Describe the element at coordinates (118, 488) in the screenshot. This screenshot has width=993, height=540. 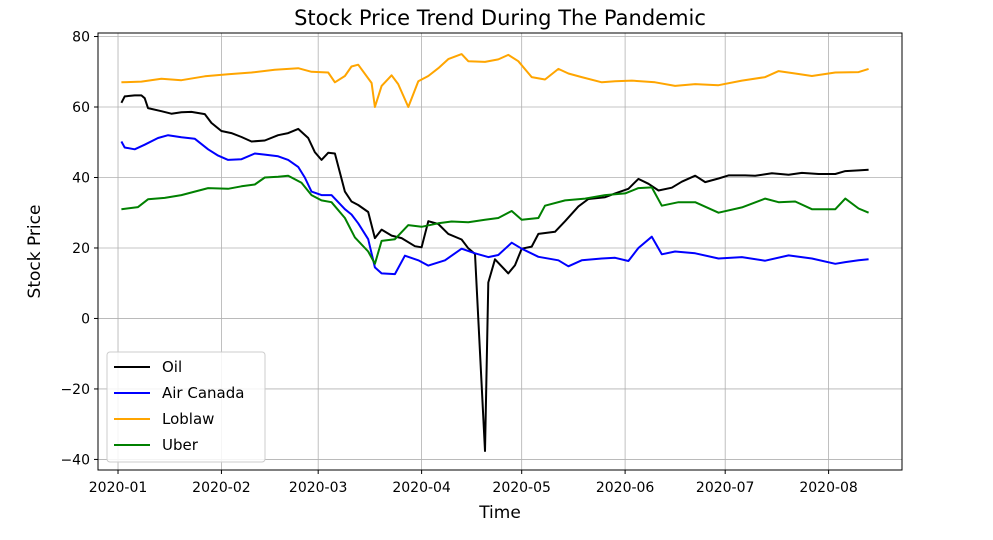
I see `x-tick-label: 2020-01` at that location.